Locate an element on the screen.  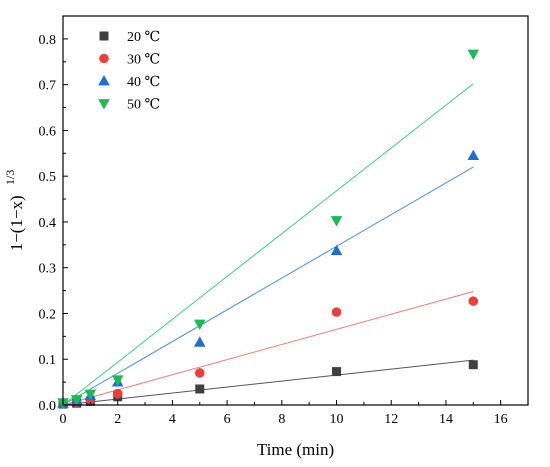
x-axis-label: Time (min) is located at coordinates (295, 449).